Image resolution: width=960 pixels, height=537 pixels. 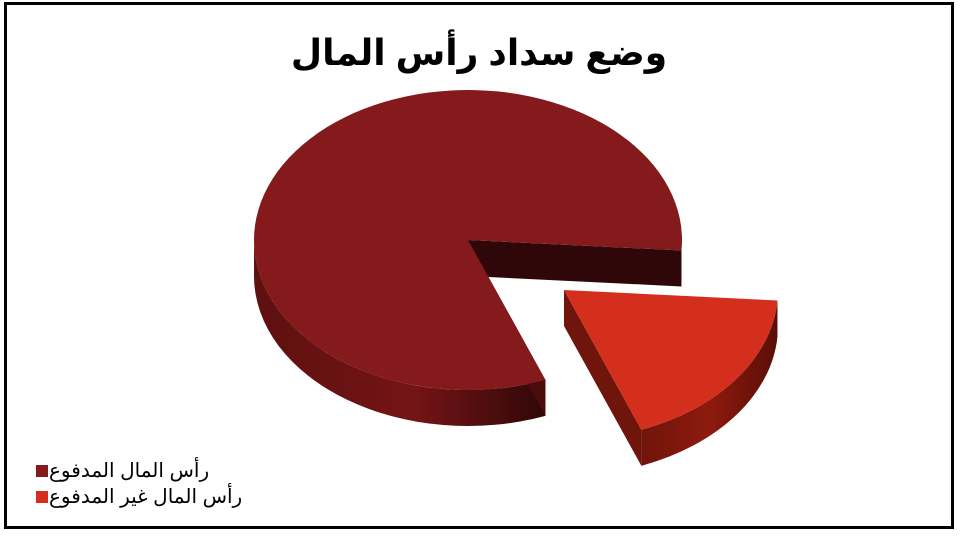 What do you see at coordinates (400, 333) in the screenshot?
I see `slice-paid-side` at bounding box center [400, 333].